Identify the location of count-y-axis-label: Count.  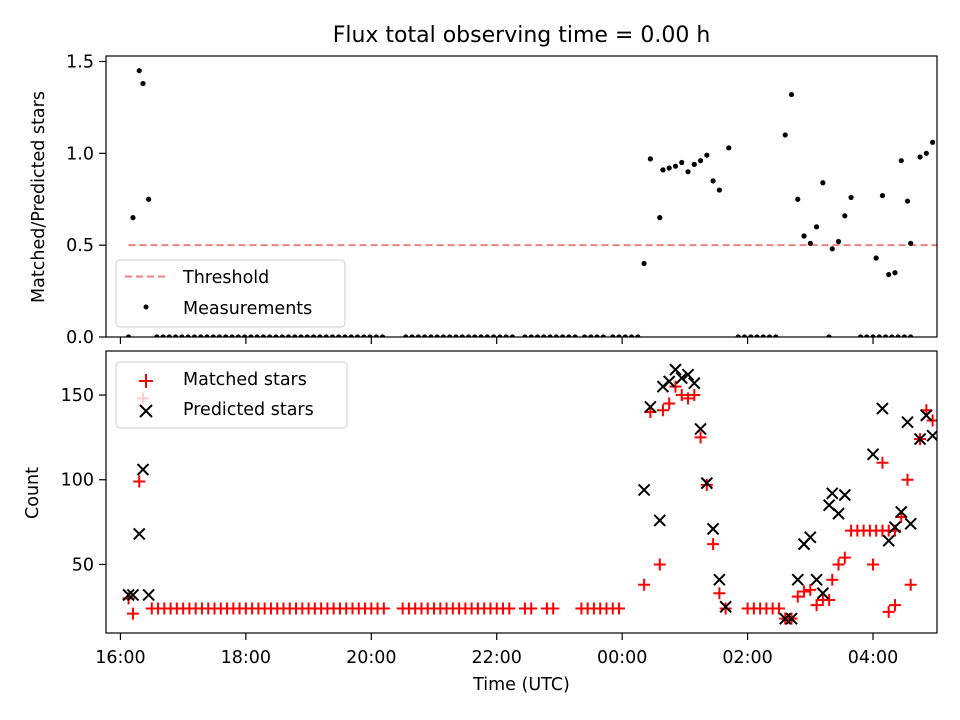
(33, 493).